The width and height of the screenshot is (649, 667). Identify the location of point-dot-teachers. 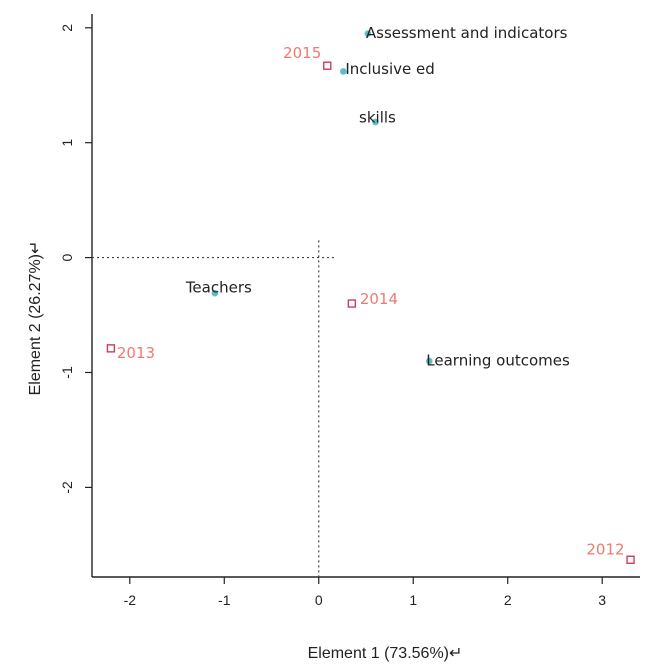
(215, 293).